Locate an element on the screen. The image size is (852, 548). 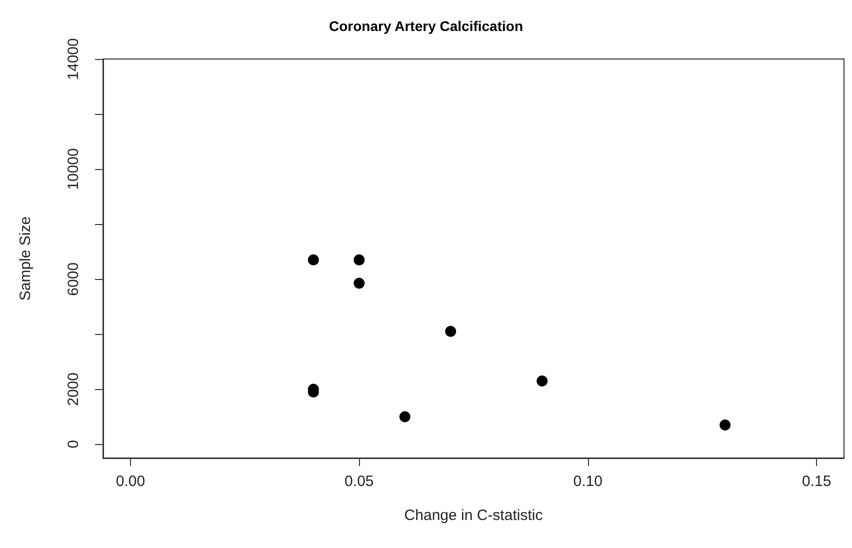
chart-title: Coronary Artery Calcification is located at coordinates (426, 26).